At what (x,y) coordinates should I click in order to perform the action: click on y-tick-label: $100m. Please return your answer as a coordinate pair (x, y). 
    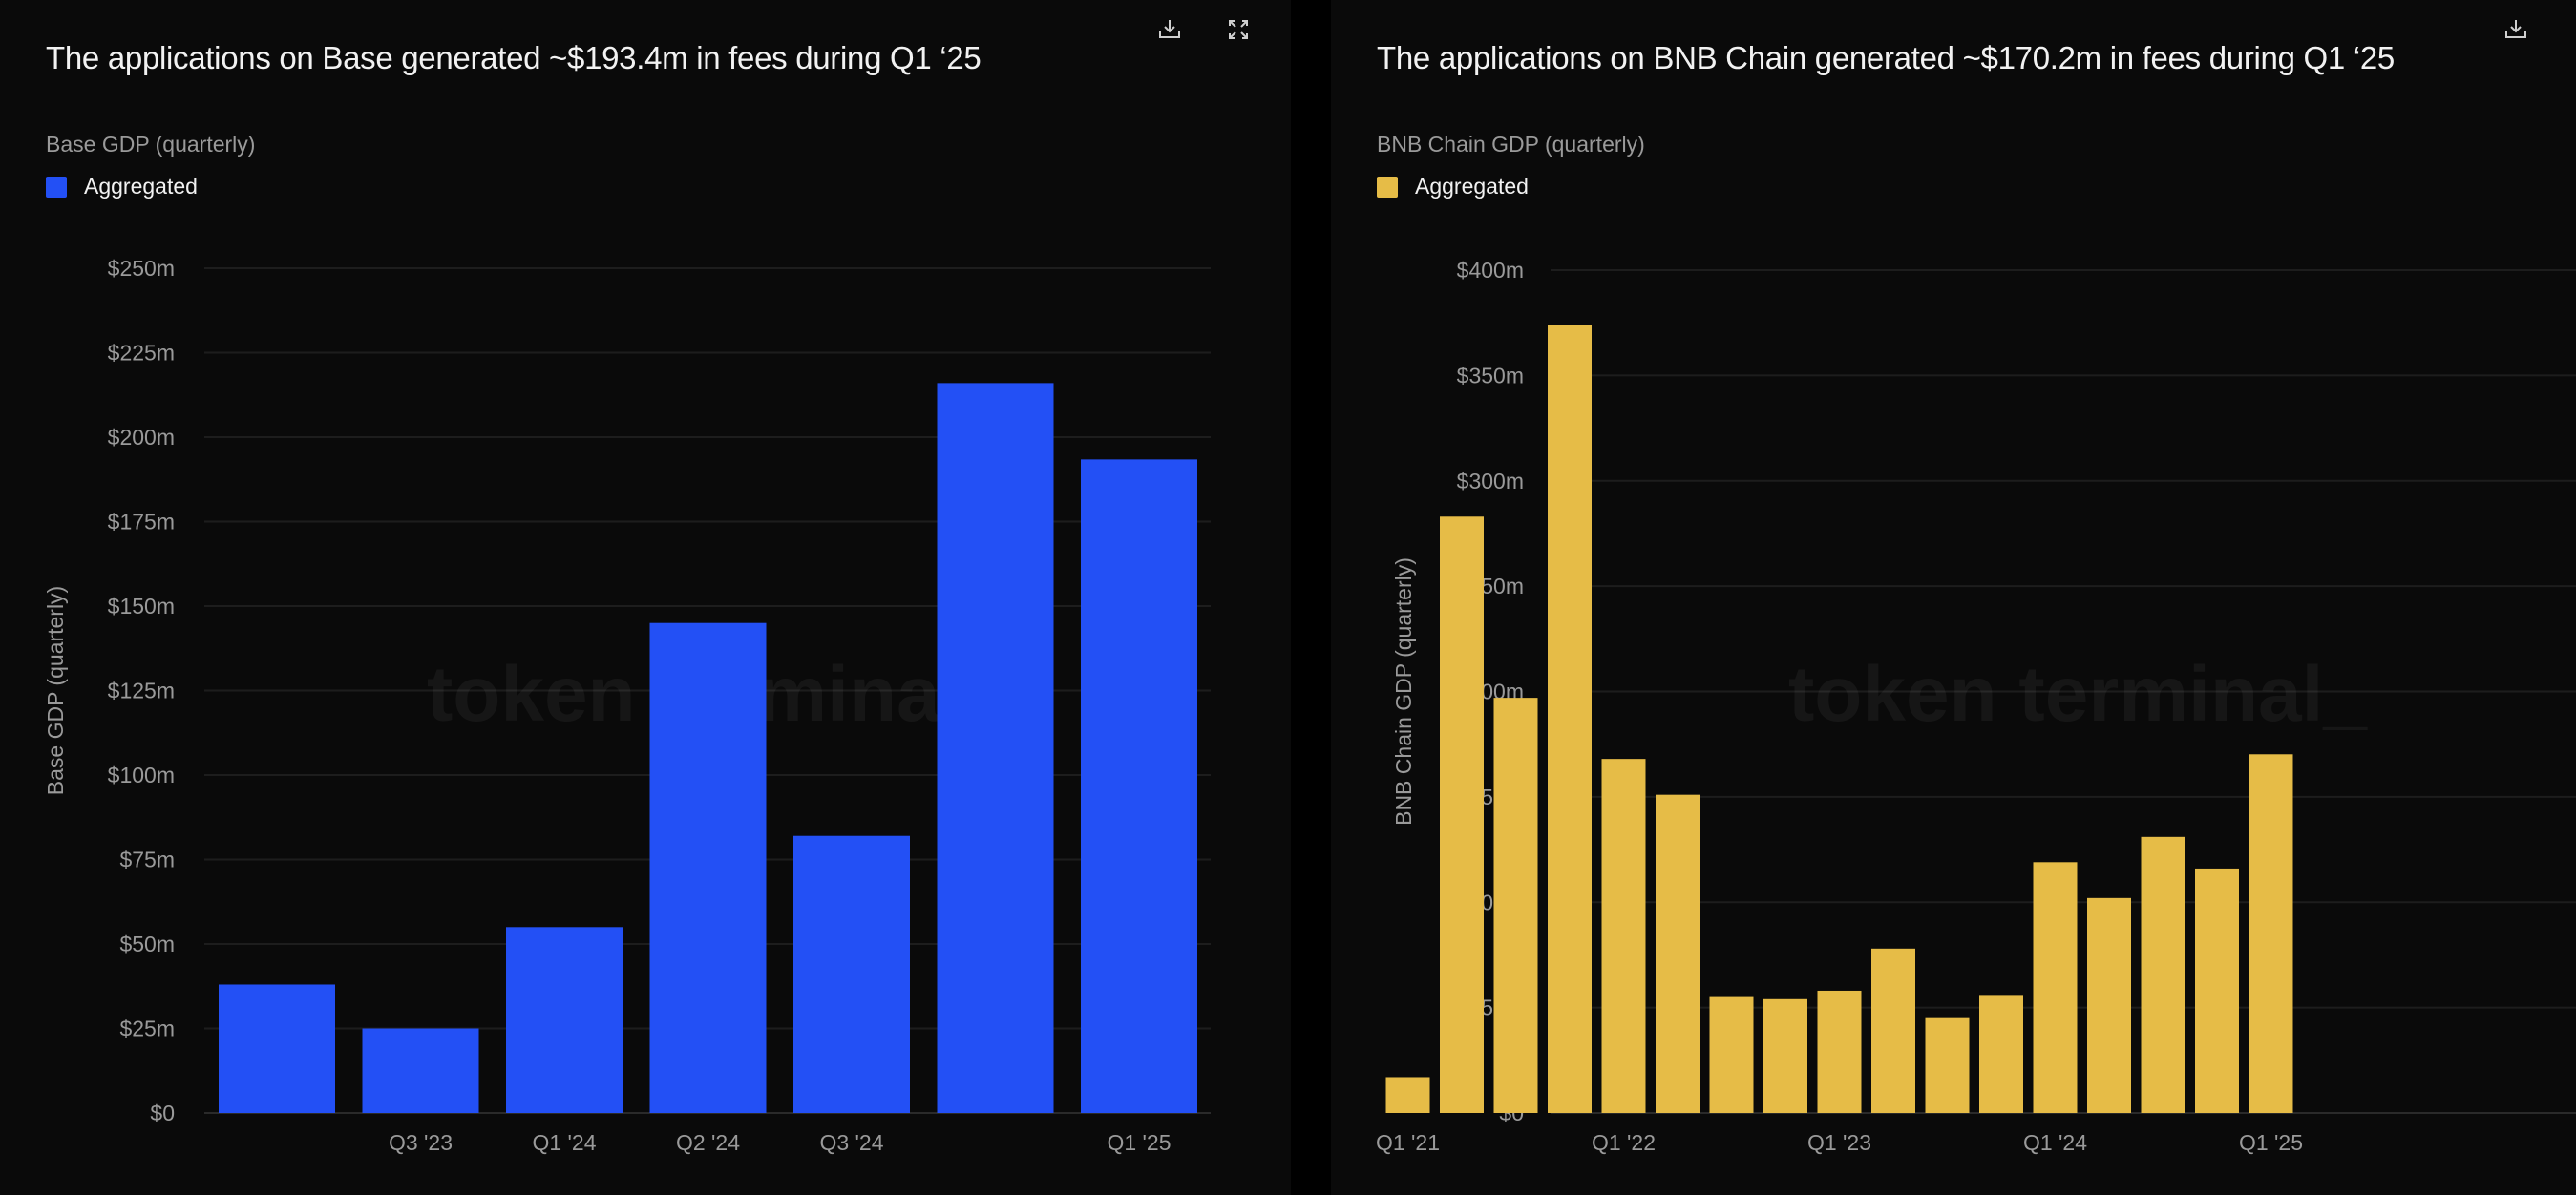
    Looking at the image, I should click on (141, 775).